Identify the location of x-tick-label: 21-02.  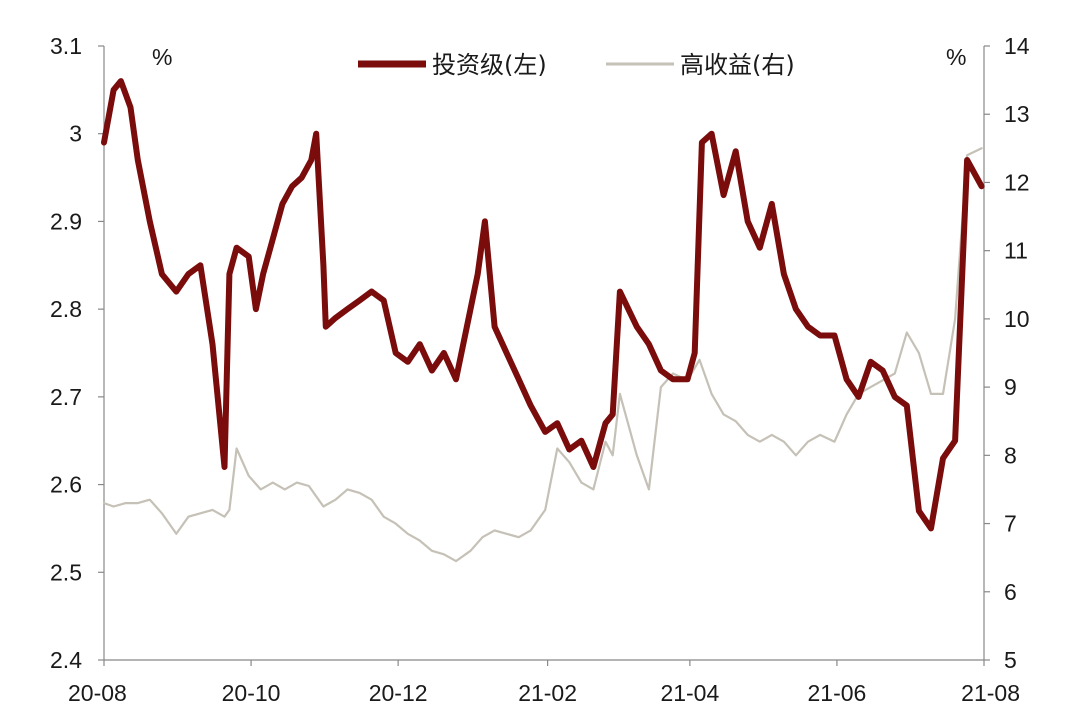
(547, 693).